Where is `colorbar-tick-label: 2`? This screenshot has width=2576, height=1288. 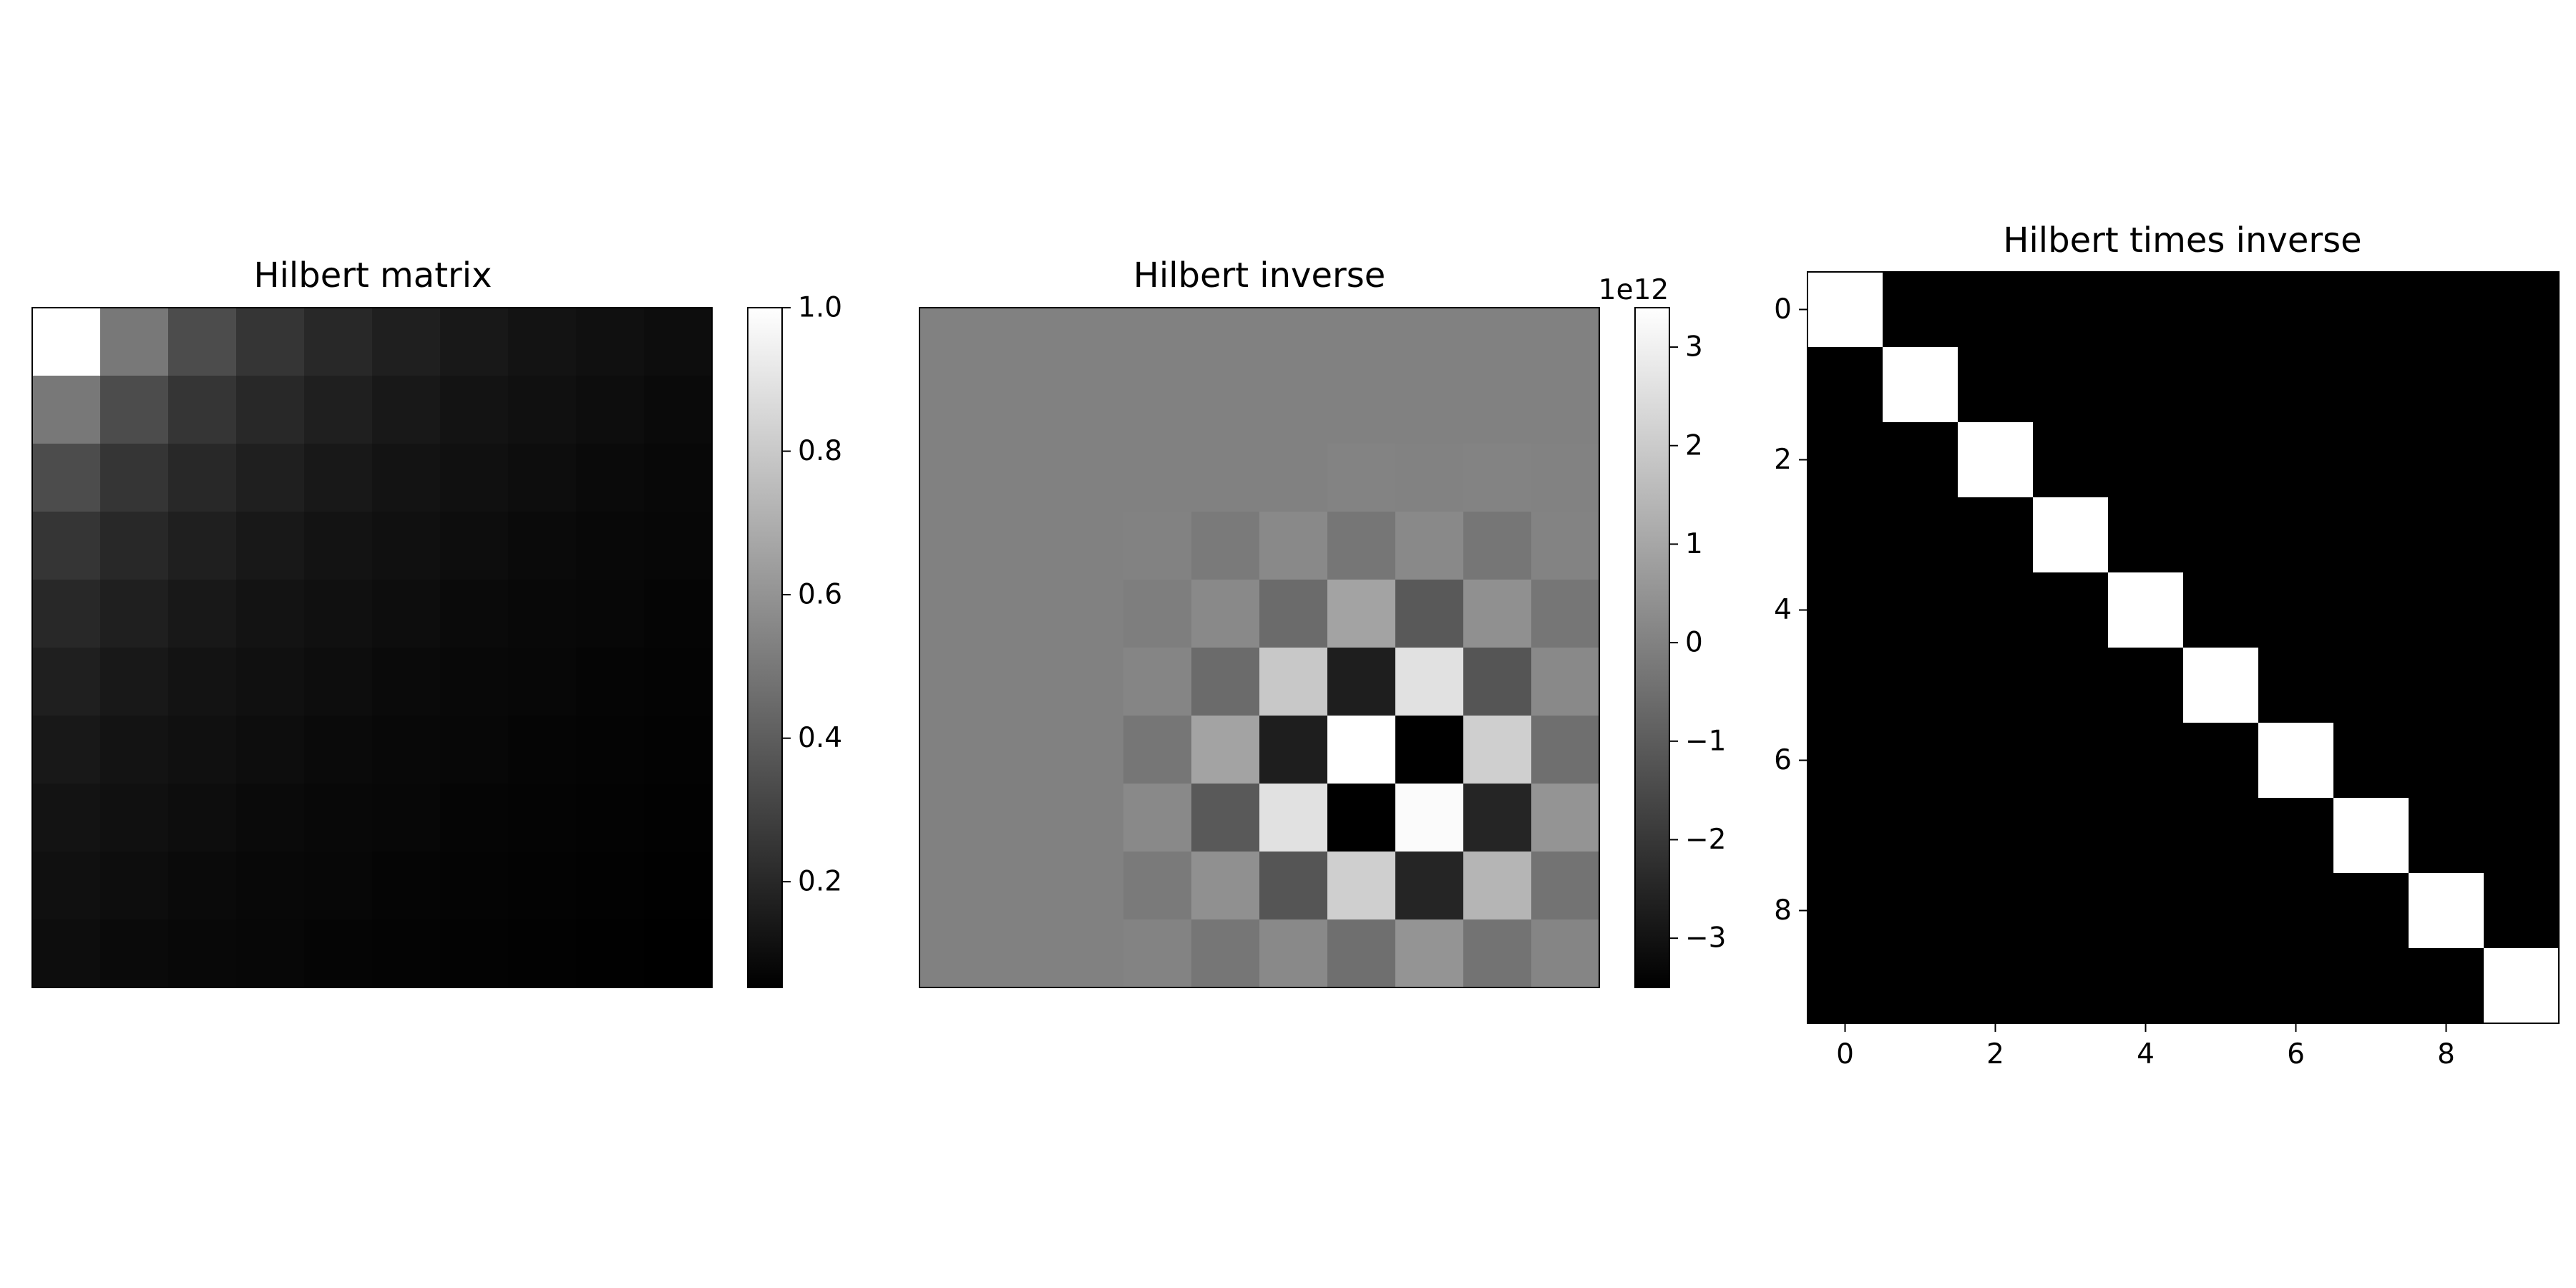
colorbar-tick-label: 2 is located at coordinates (1694, 445).